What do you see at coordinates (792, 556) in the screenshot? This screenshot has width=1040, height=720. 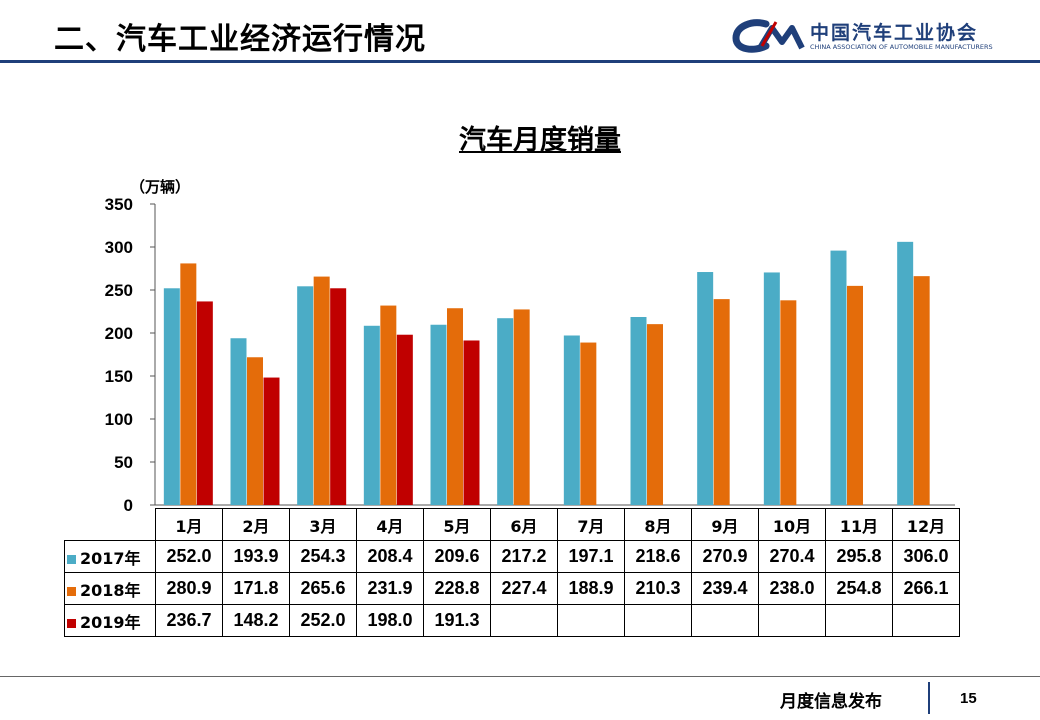 I see `data-label: 270.4` at bounding box center [792, 556].